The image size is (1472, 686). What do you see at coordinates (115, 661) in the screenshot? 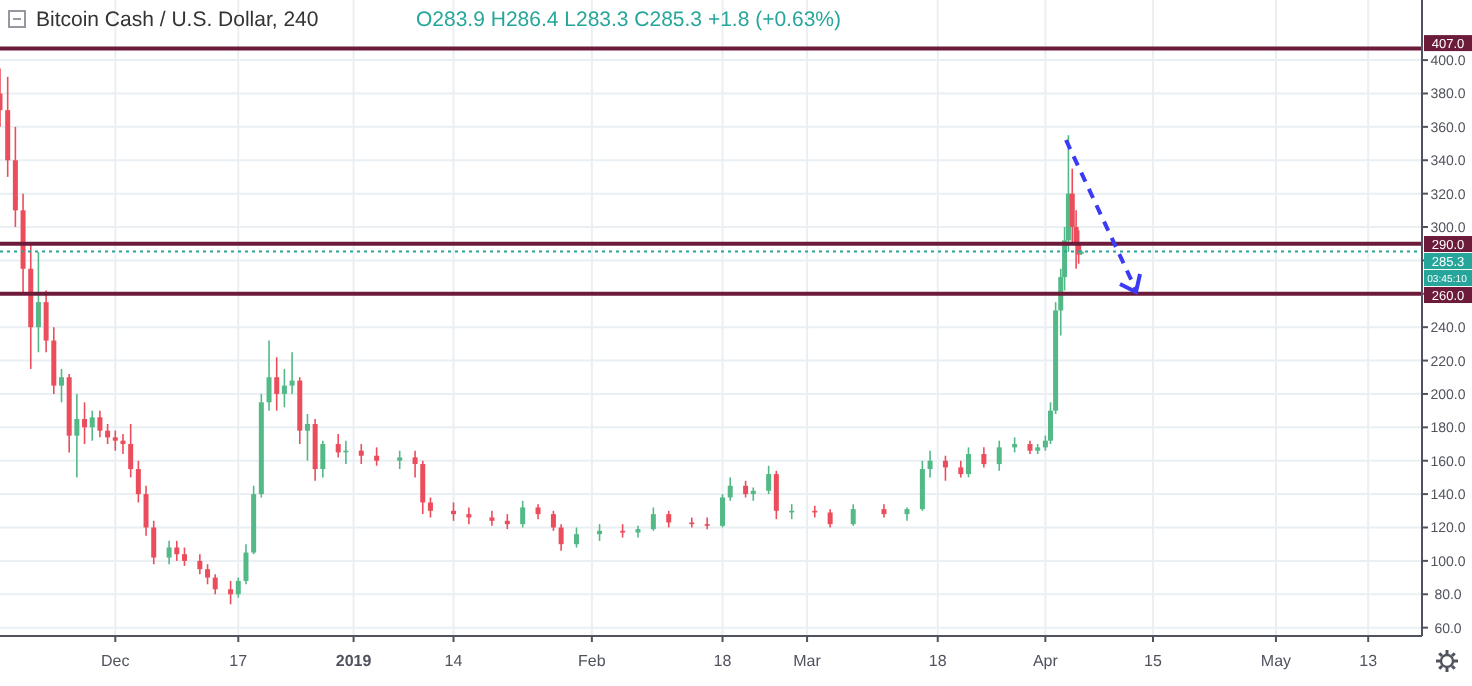
I see `x-tick-label: Dec` at bounding box center [115, 661].